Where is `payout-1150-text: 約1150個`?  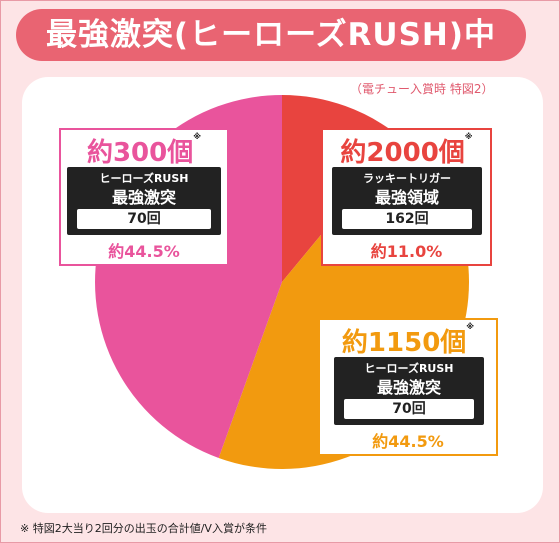
payout-1150-text: 約1150個 is located at coordinates (404, 343).